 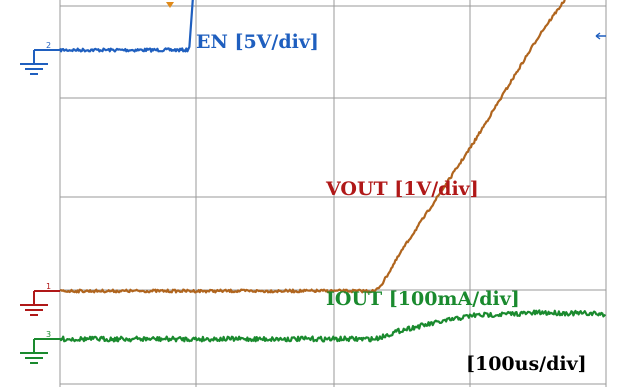 What do you see at coordinates (170, 5) in the screenshot?
I see `trigger-marker-icon` at bounding box center [170, 5].